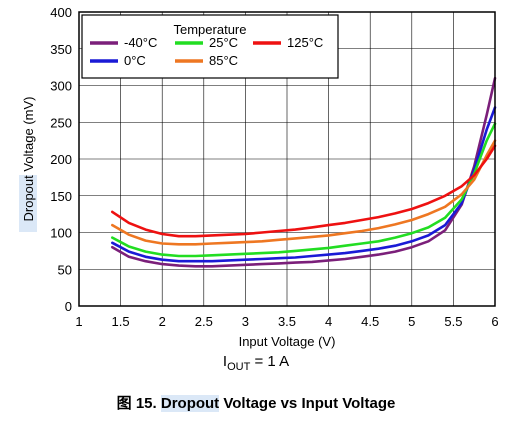 The width and height of the screenshot is (512, 421). Describe the element at coordinates (61, 196) in the screenshot. I see `y-tick-label: 150` at that location.